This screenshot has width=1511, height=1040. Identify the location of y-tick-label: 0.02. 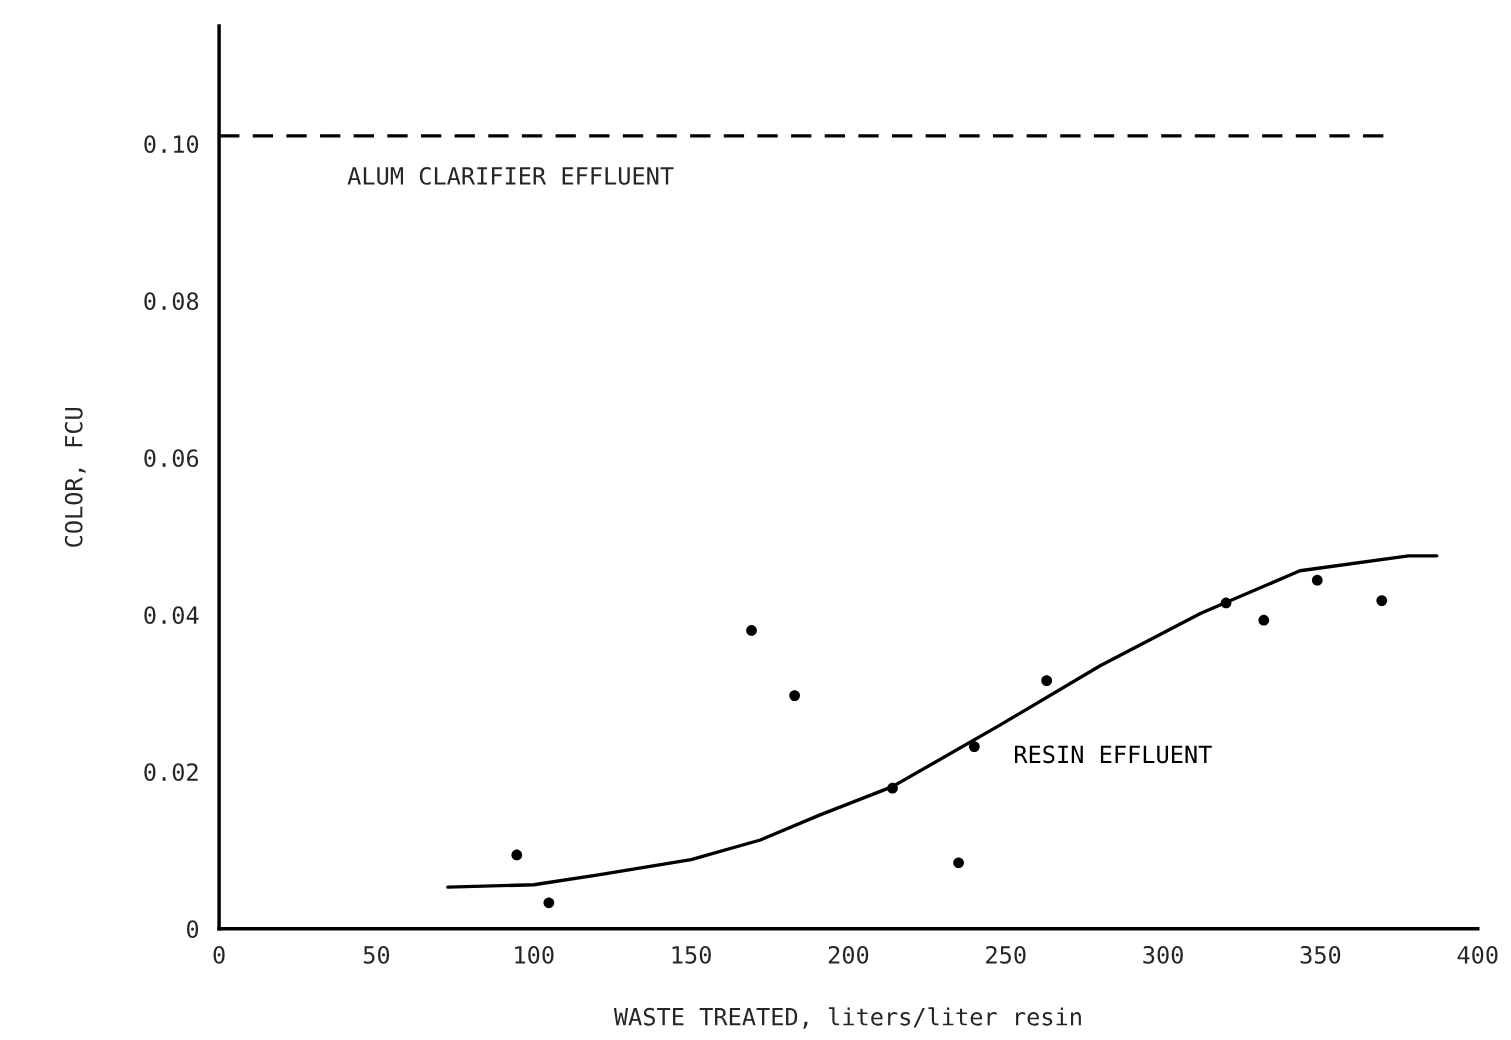
(171, 772).